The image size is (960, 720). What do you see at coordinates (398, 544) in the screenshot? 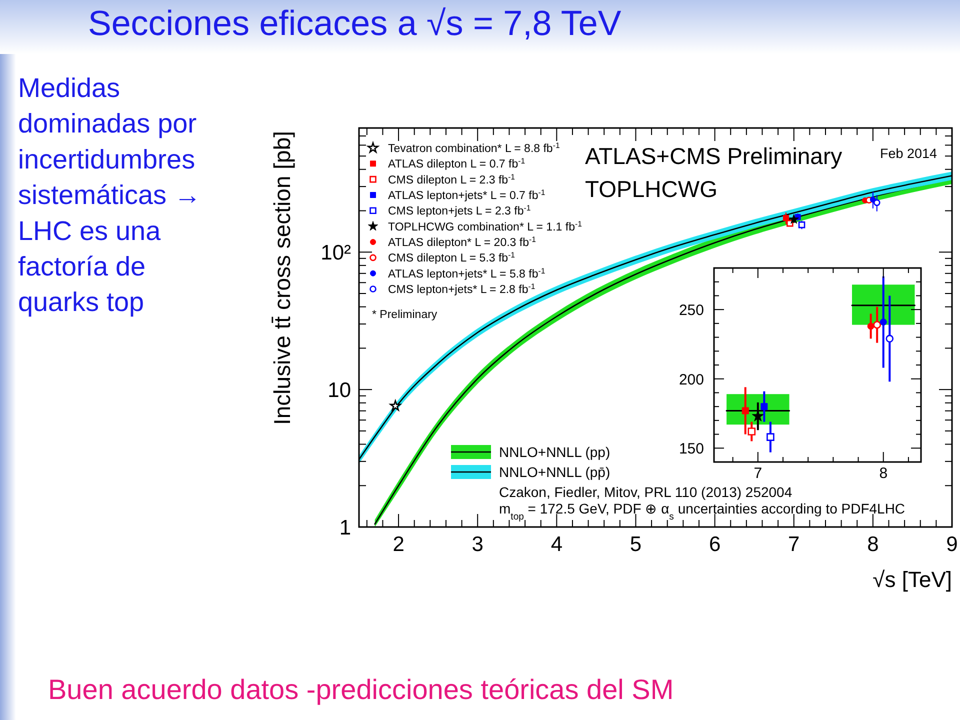
I see `x-tick-label: 2` at bounding box center [398, 544].